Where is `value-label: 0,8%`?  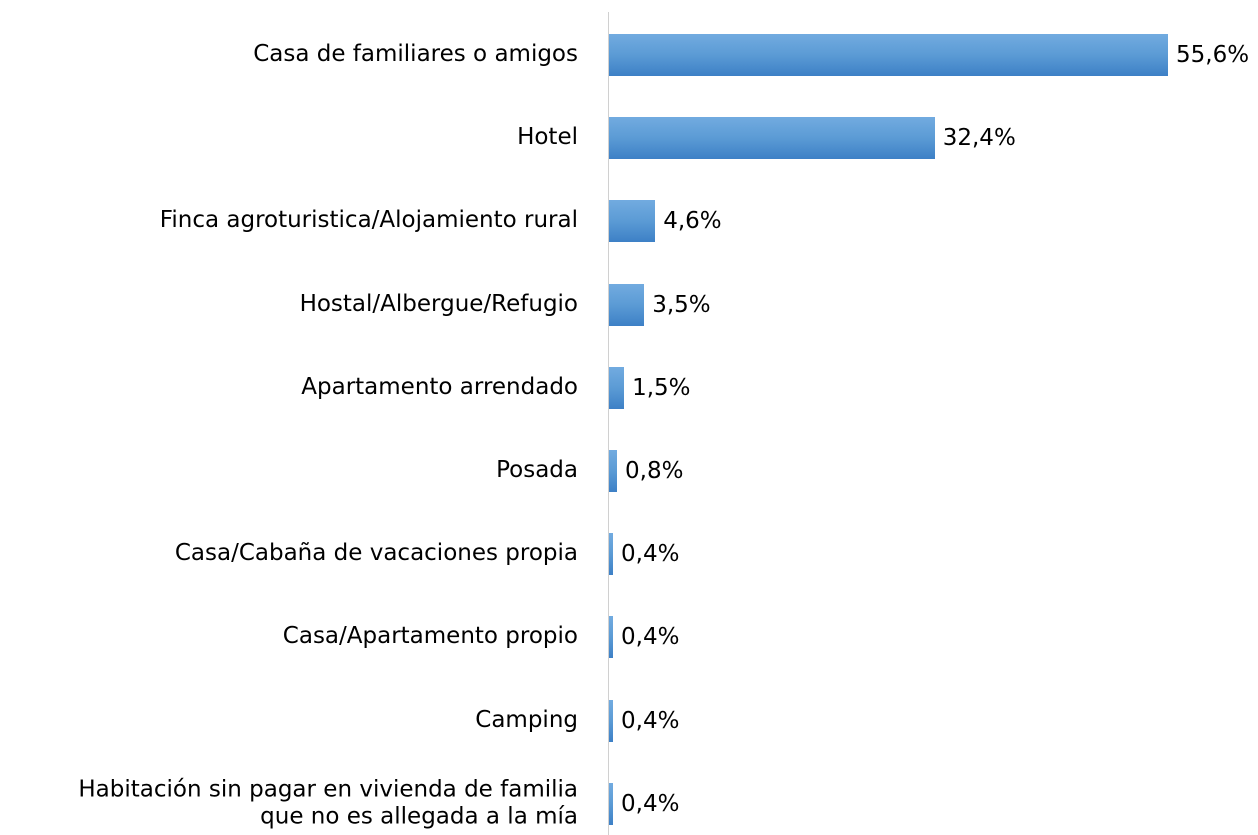 value-label: 0,8% is located at coordinates (654, 471).